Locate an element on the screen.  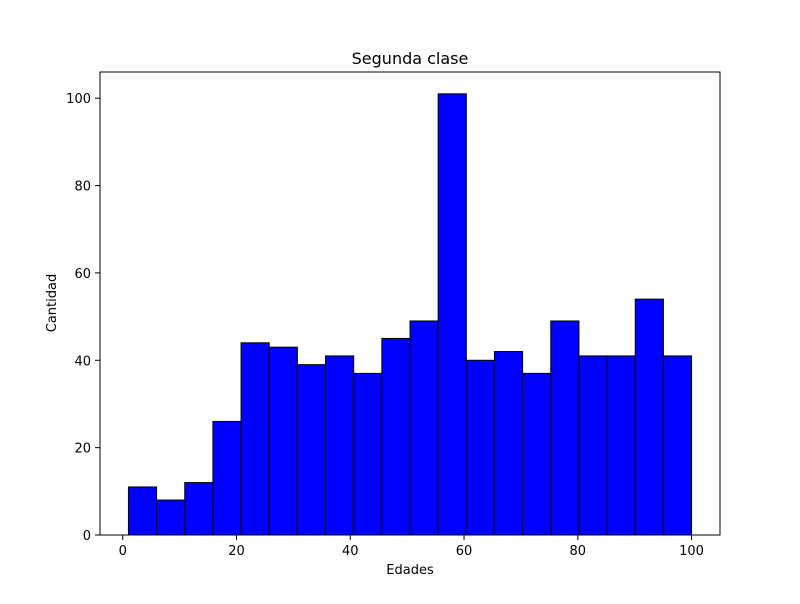
y-tick-label: 100 is located at coordinates (78, 99).